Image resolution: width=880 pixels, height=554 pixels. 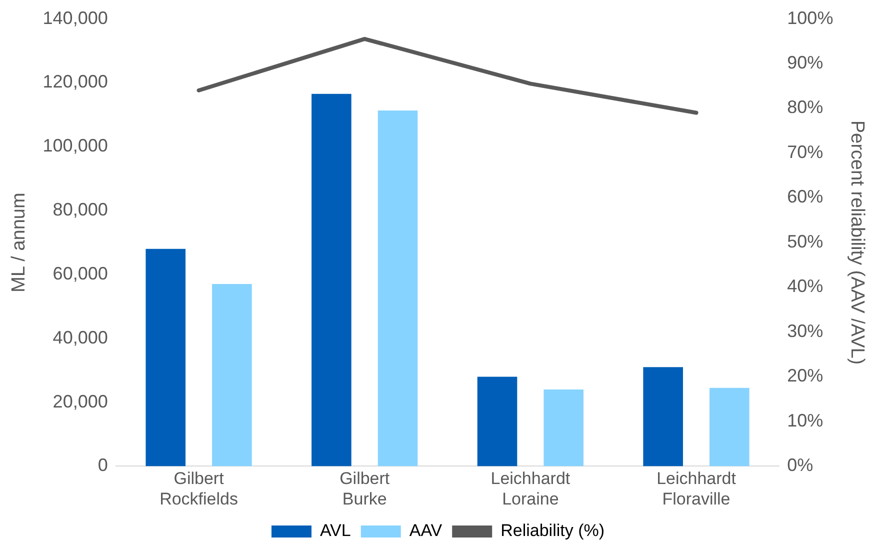 What do you see at coordinates (805, 196) in the screenshot?
I see `y2-tick-label: 60%` at bounding box center [805, 196].